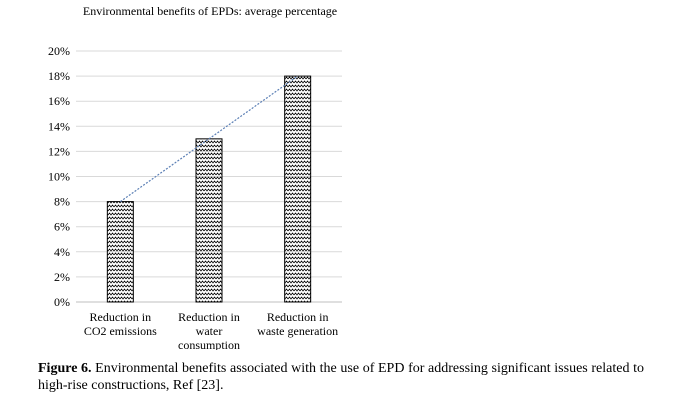  What do you see at coordinates (209, 331) in the screenshot?
I see `x-tick-label: water` at bounding box center [209, 331].